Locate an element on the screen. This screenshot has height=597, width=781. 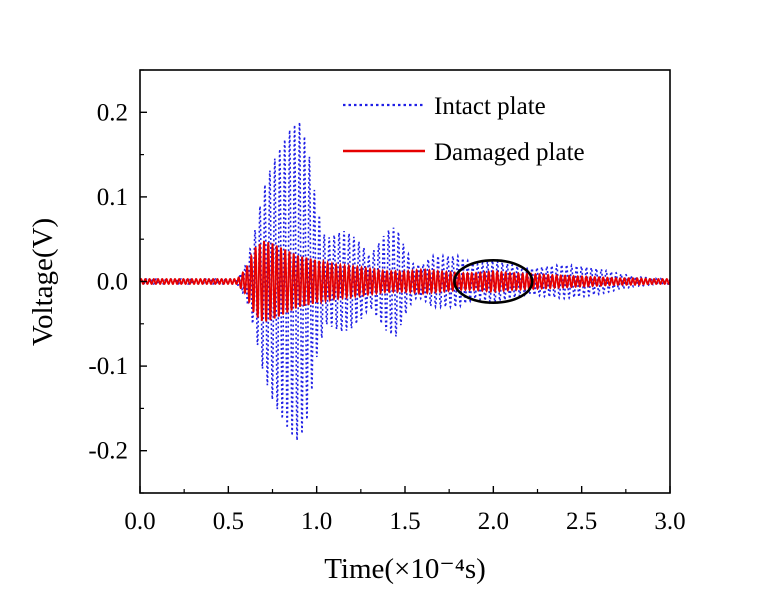
legend-label-damaged-plate: Damaged plate is located at coordinates (509, 152).